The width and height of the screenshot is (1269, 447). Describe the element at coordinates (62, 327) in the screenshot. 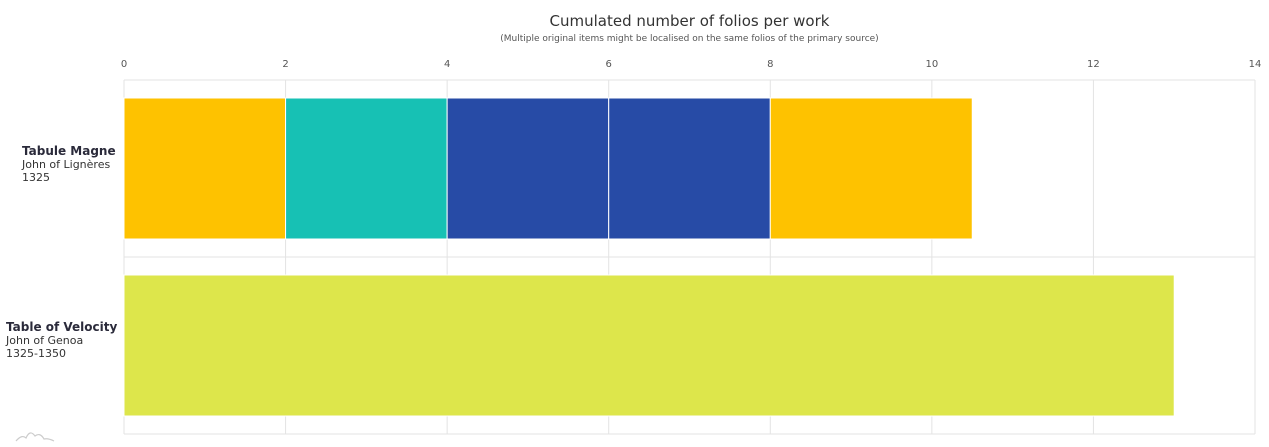

I see `work-title: Table of Velocity` at that location.